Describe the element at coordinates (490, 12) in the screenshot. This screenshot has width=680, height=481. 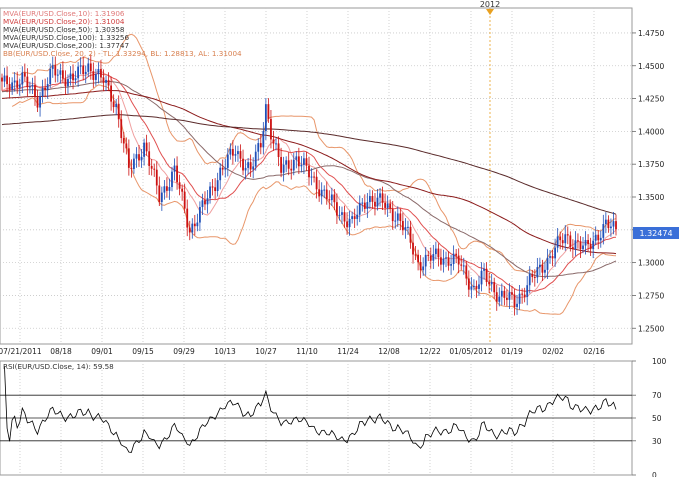
I see `year-marker-icon` at that location.